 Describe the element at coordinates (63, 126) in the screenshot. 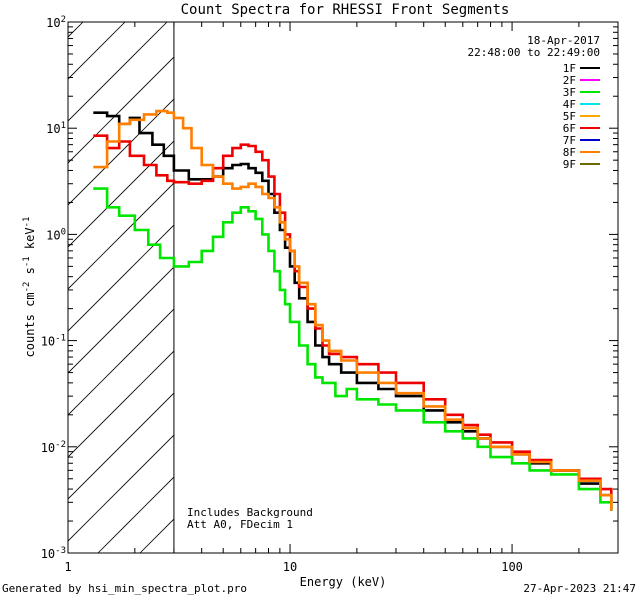

I see `y-tick-exponent: 1` at that location.